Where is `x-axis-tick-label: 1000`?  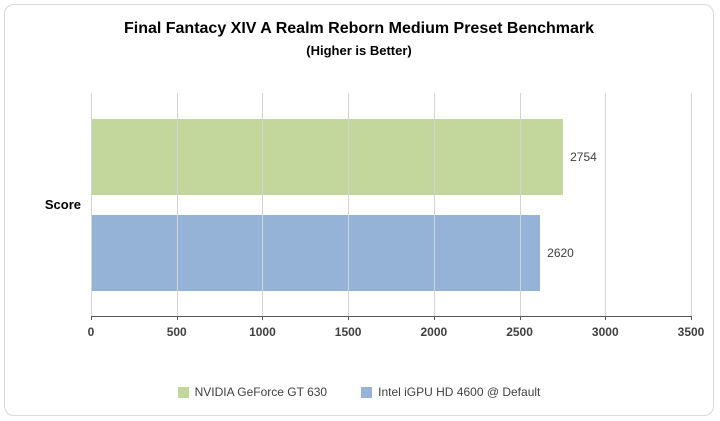 x-axis-tick-label: 1000 is located at coordinates (262, 332).